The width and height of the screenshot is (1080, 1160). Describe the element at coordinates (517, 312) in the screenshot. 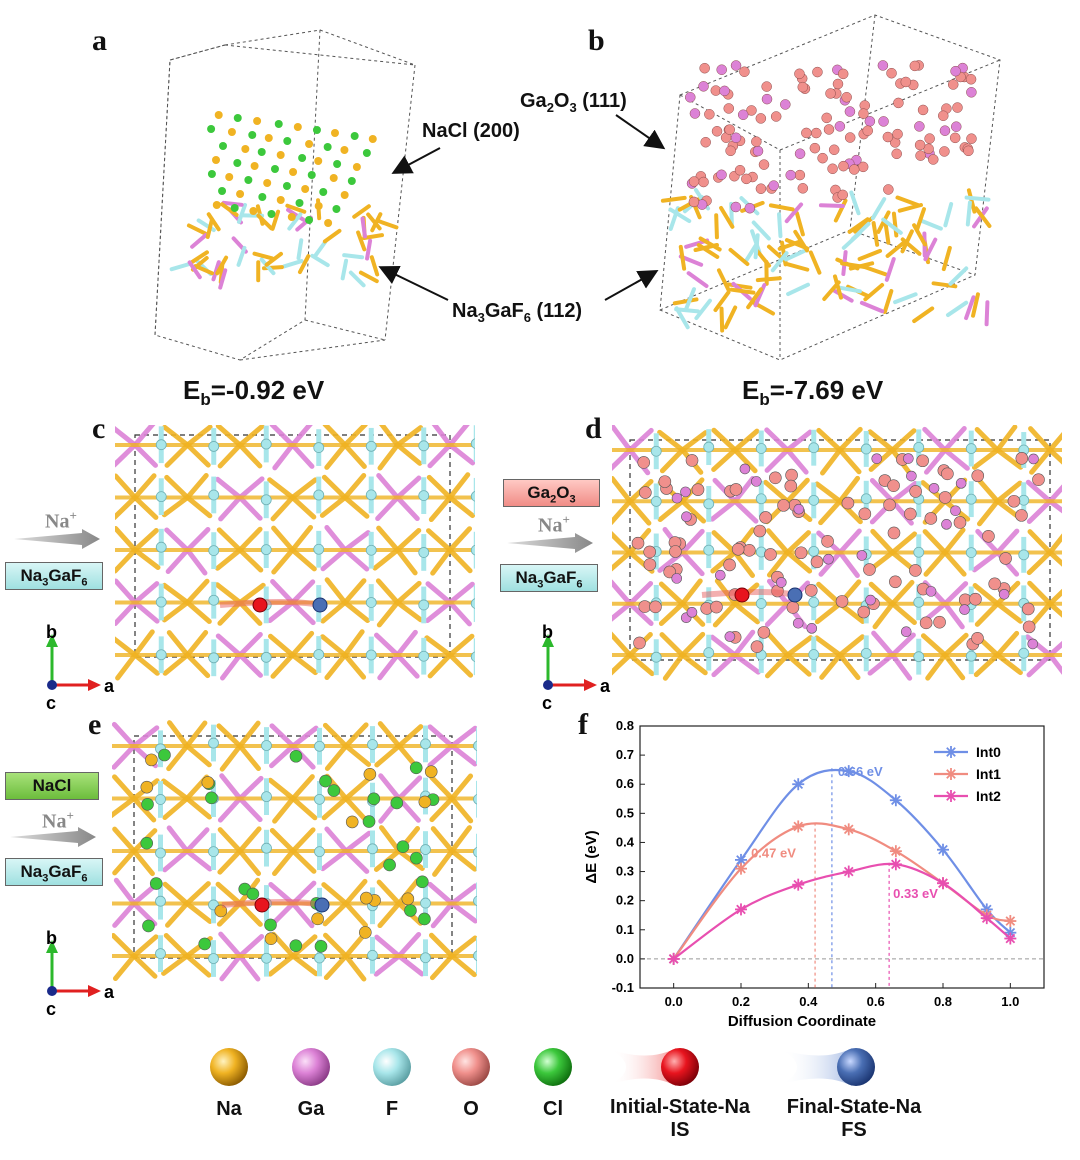

I see `na3gaf6-112-annotation: Na3GaF6 (112)` at that location.